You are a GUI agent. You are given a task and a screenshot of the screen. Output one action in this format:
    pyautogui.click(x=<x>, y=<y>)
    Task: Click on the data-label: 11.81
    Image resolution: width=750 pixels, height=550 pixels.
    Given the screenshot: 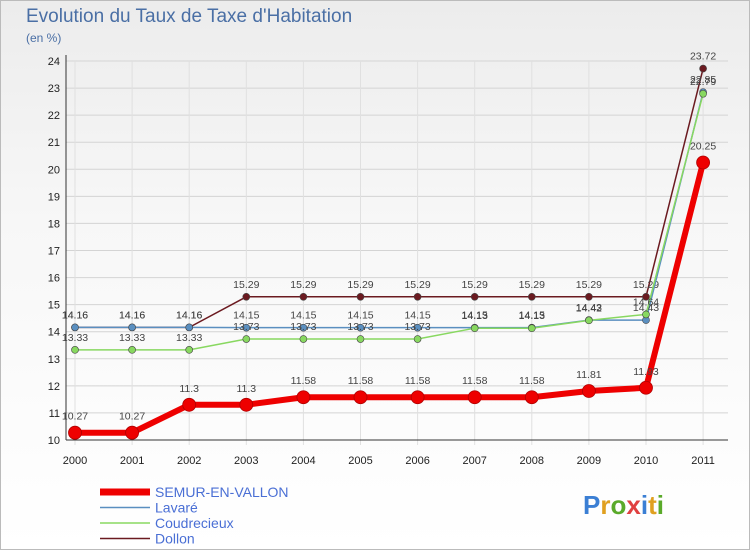 What is the action you would take?
    pyautogui.click(x=589, y=375)
    